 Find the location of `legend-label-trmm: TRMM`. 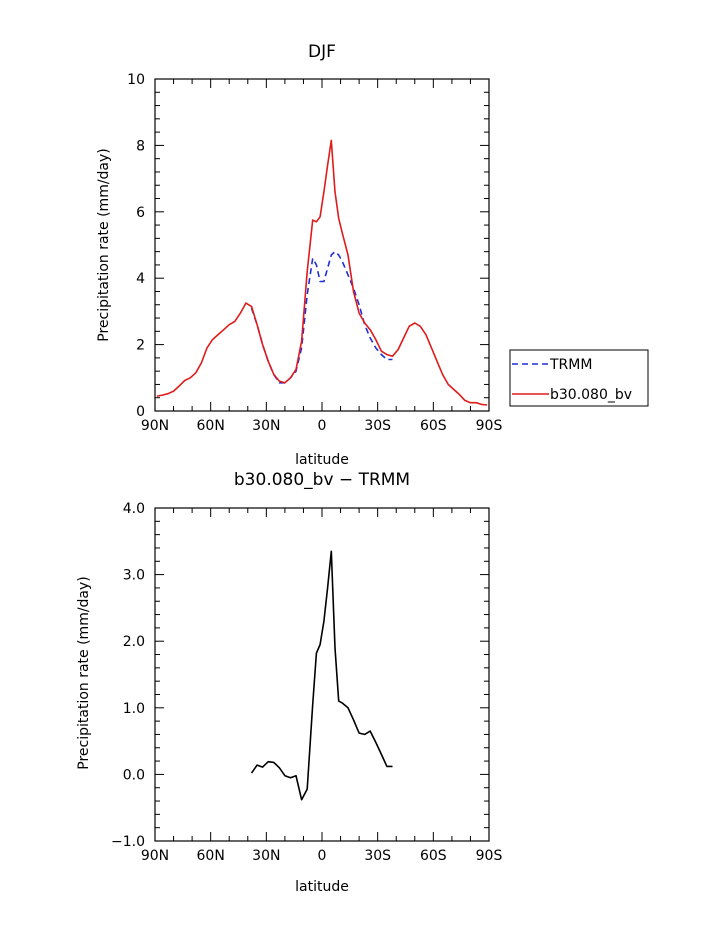

legend-label-trmm: TRMM is located at coordinates (570, 365).